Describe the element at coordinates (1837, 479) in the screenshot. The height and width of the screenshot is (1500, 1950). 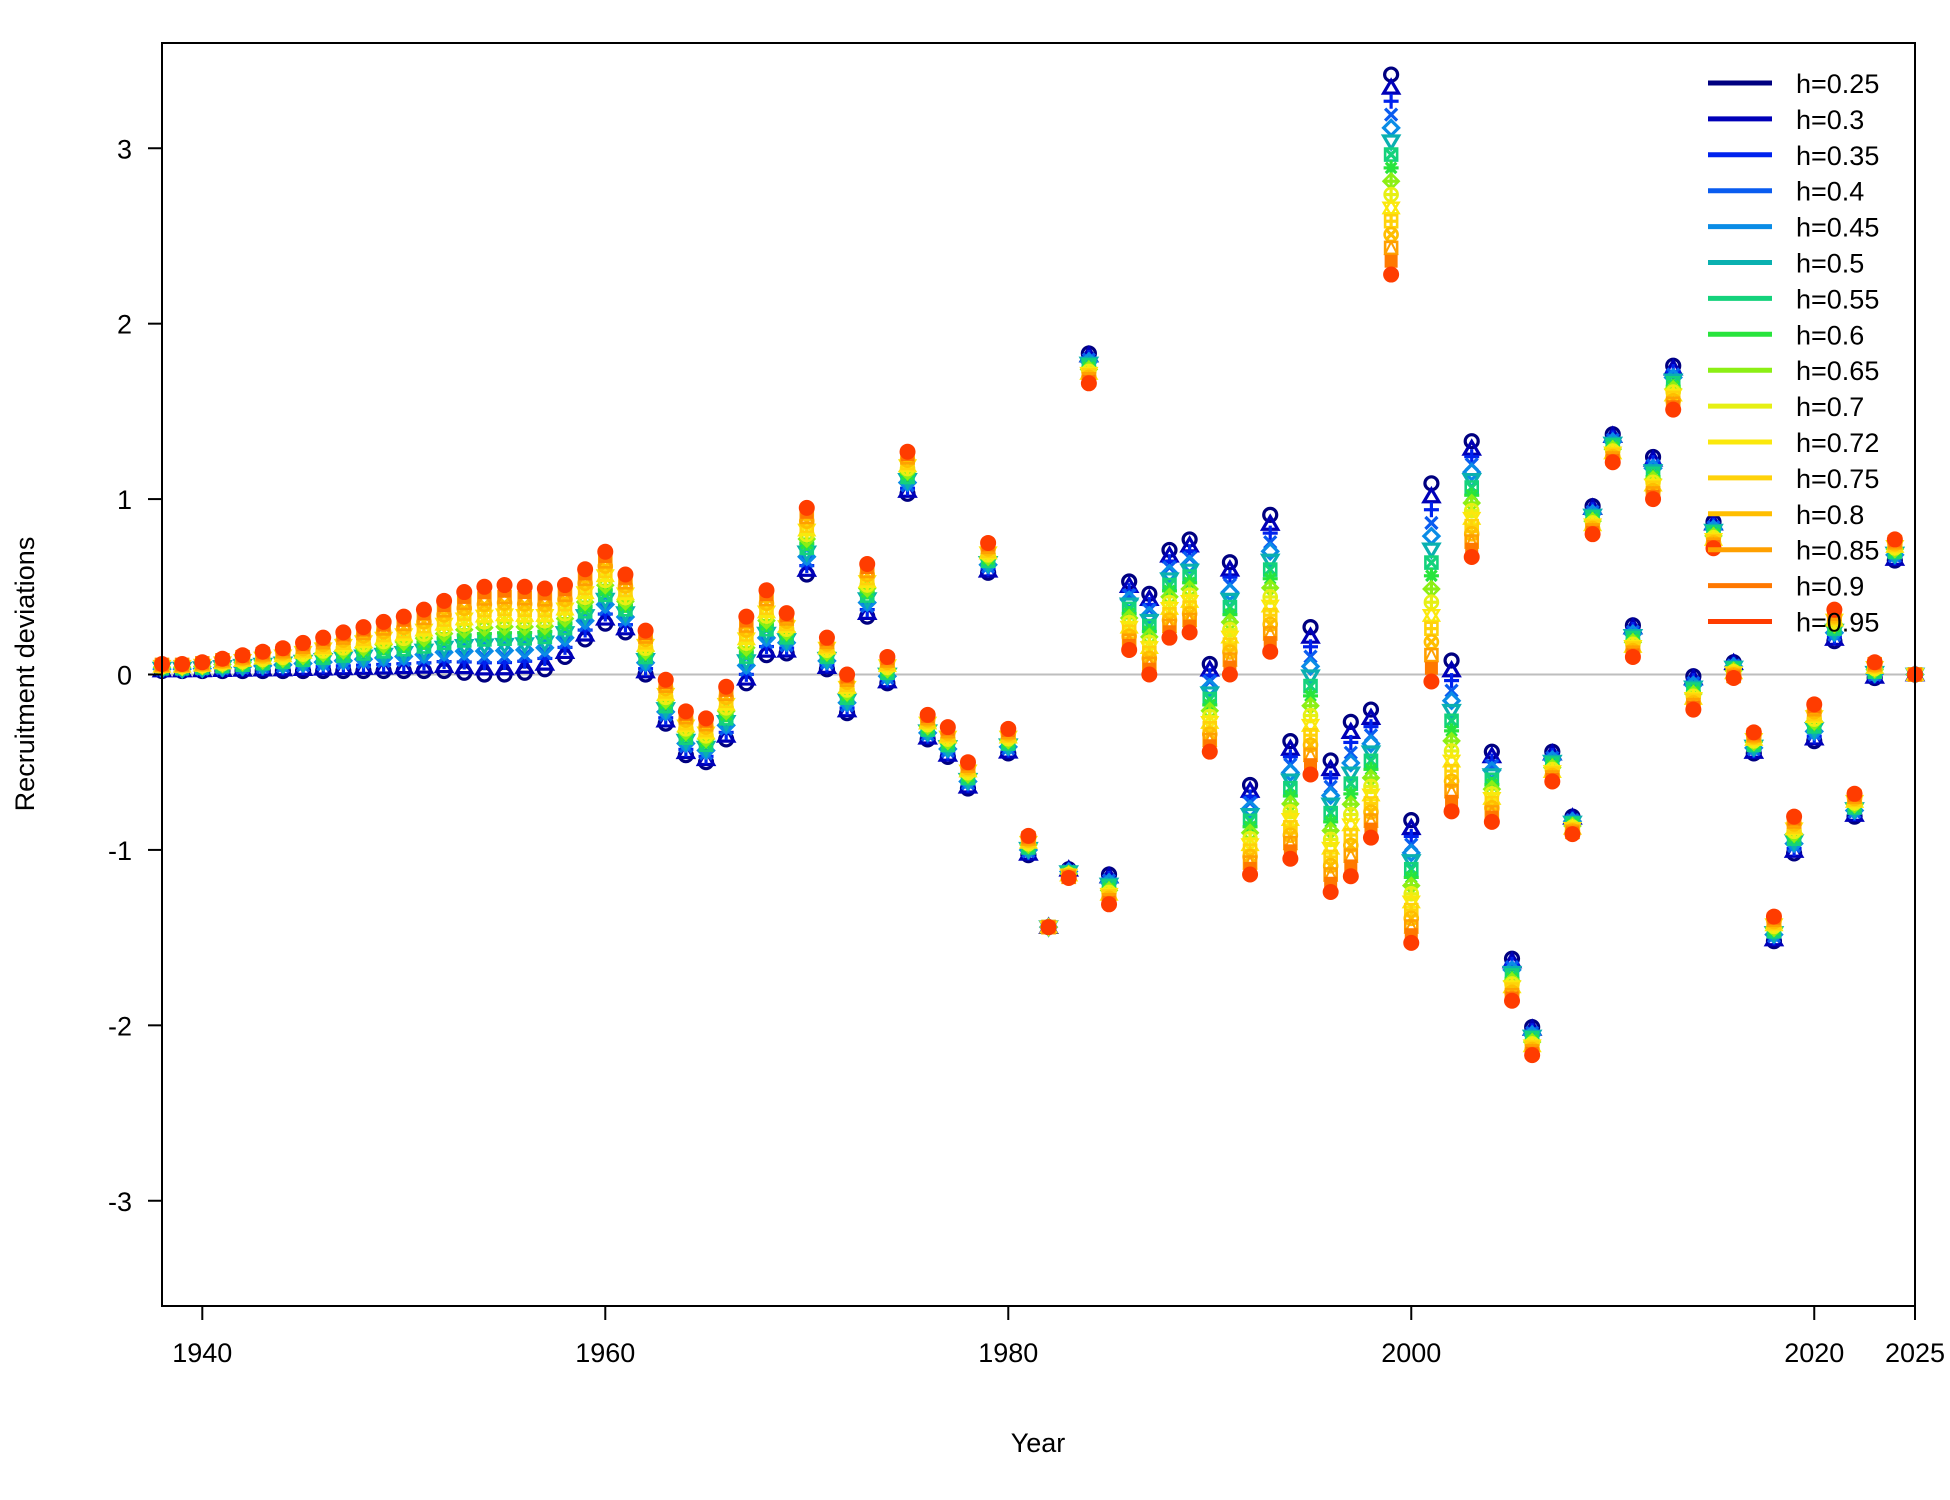
I see `legend-label: h=0.75` at that location.